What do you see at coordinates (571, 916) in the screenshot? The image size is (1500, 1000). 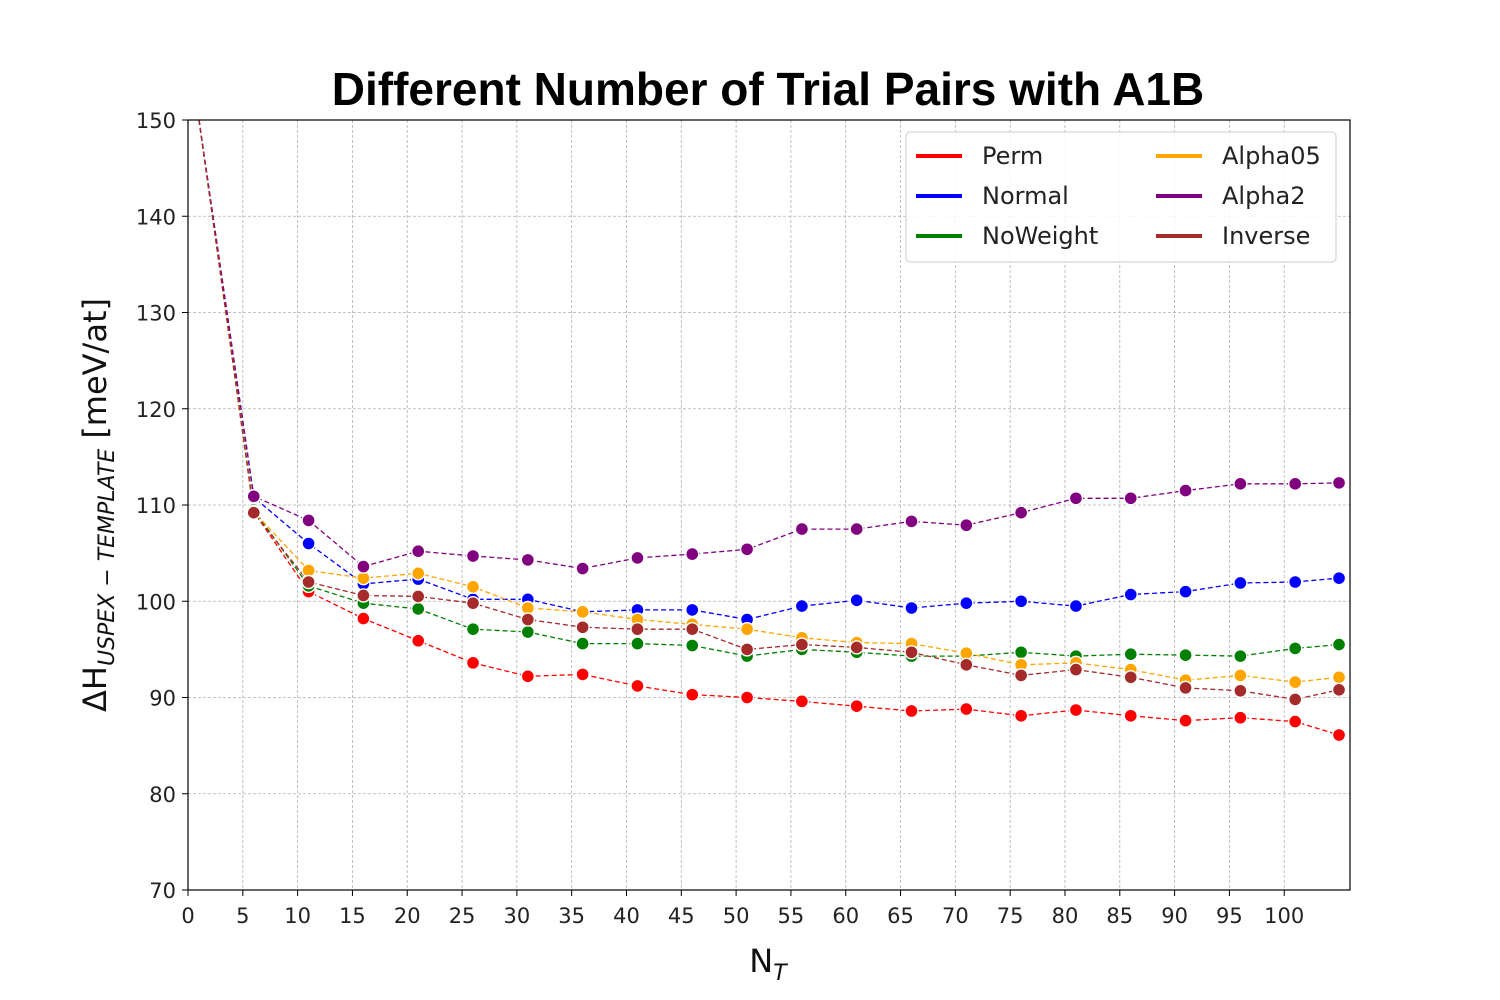 I see `x-tick-label: 35` at bounding box center [571, 916].